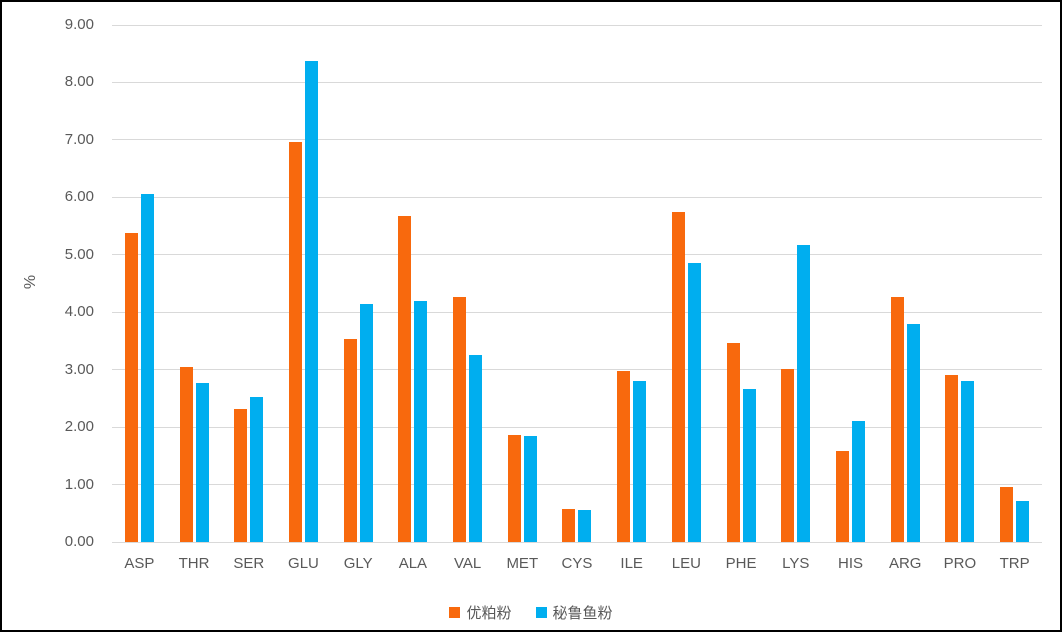  What do you see at coordinates (858, 481) in the screenshot?
I see `bar-his-秘鲁鱼粉` at bounding box center [858, 481].